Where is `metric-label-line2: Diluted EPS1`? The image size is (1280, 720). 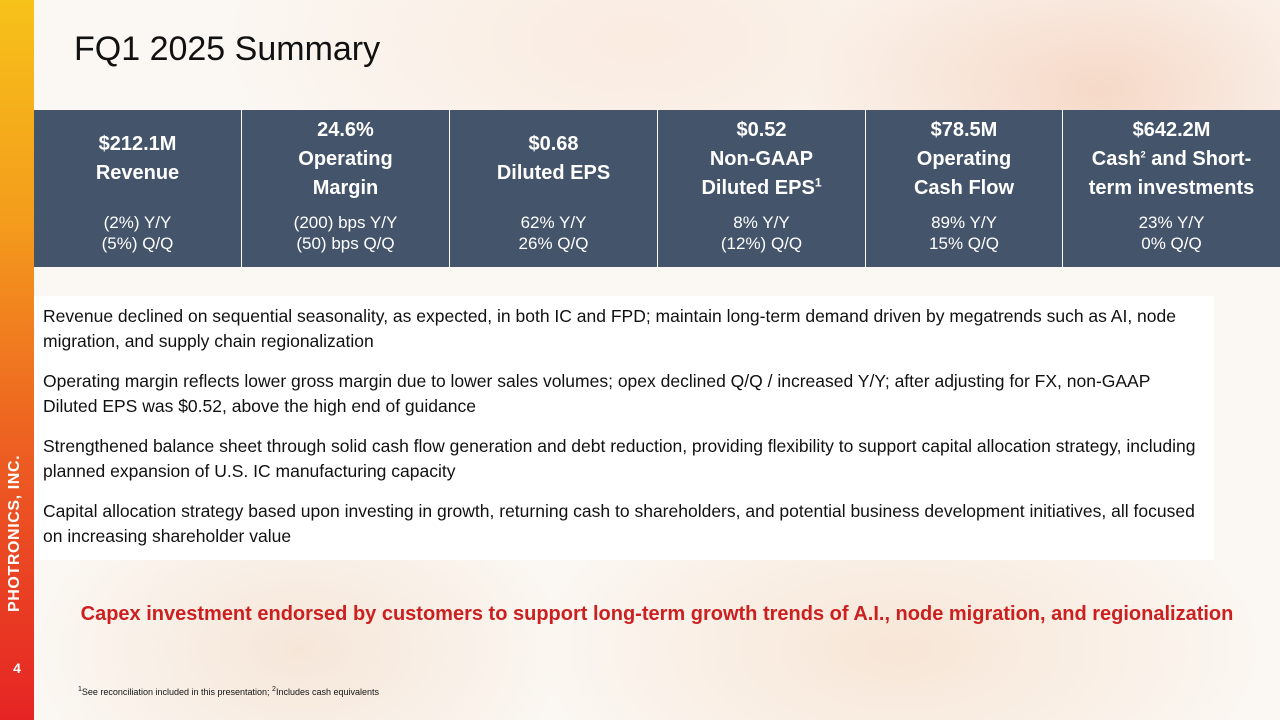 metric-label-line2: Diluted EPS1 is located at coordinates (761, 188).